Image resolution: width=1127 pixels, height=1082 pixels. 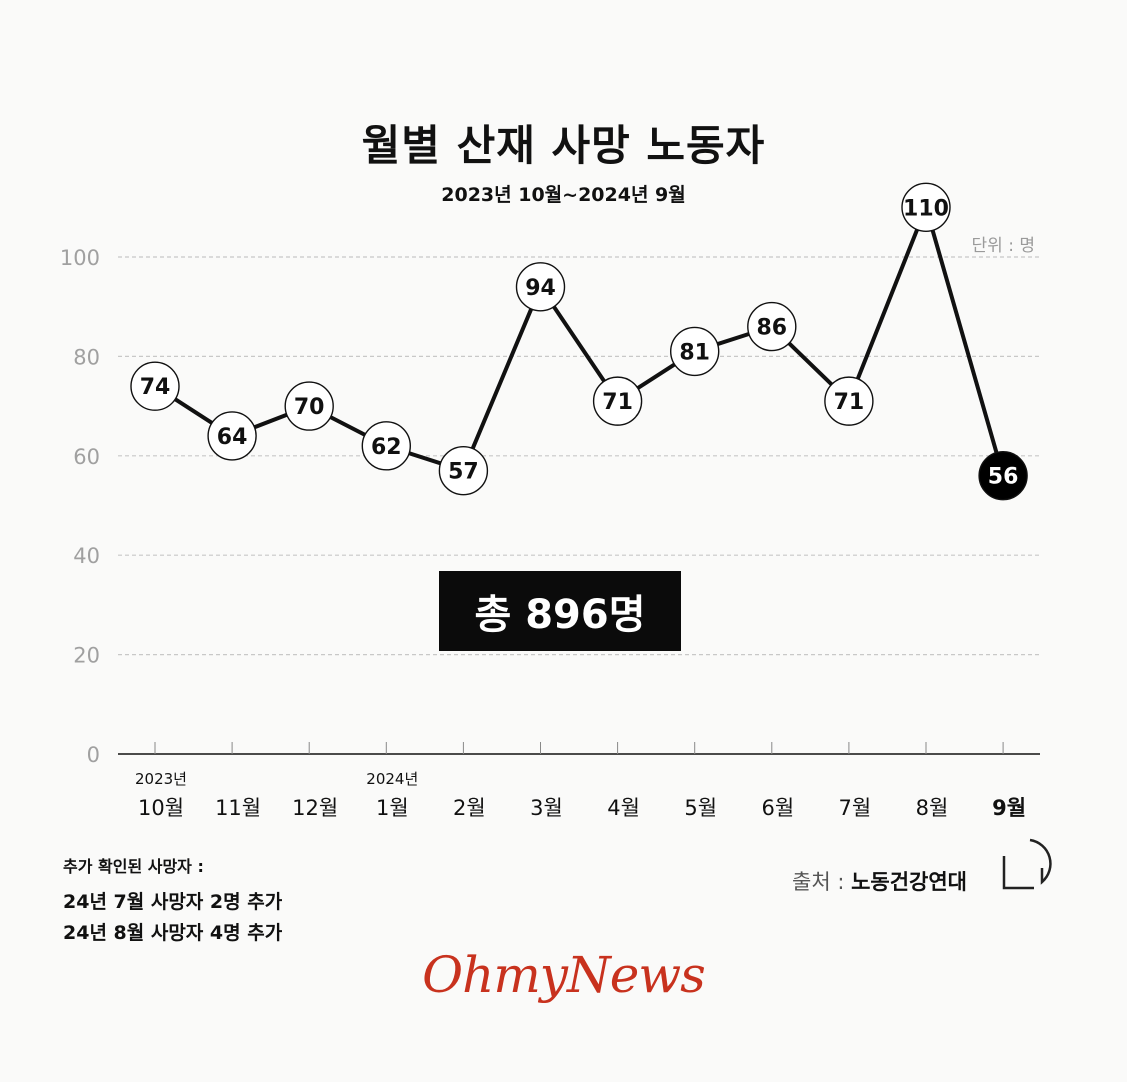 I want to click on data-label: 57, so click(x=463, y=472).